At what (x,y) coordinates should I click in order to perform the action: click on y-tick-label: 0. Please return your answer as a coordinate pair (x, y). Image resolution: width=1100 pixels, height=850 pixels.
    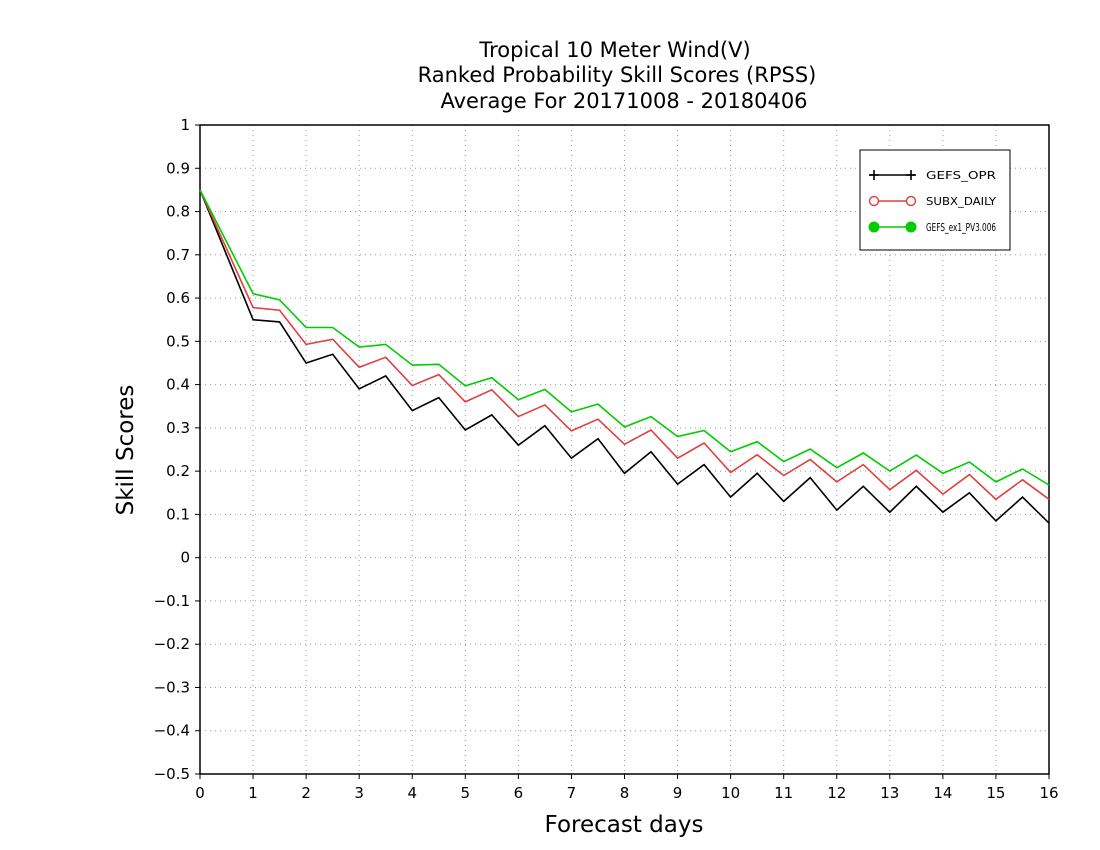
    Looking at the image, I should click on (185, 558).